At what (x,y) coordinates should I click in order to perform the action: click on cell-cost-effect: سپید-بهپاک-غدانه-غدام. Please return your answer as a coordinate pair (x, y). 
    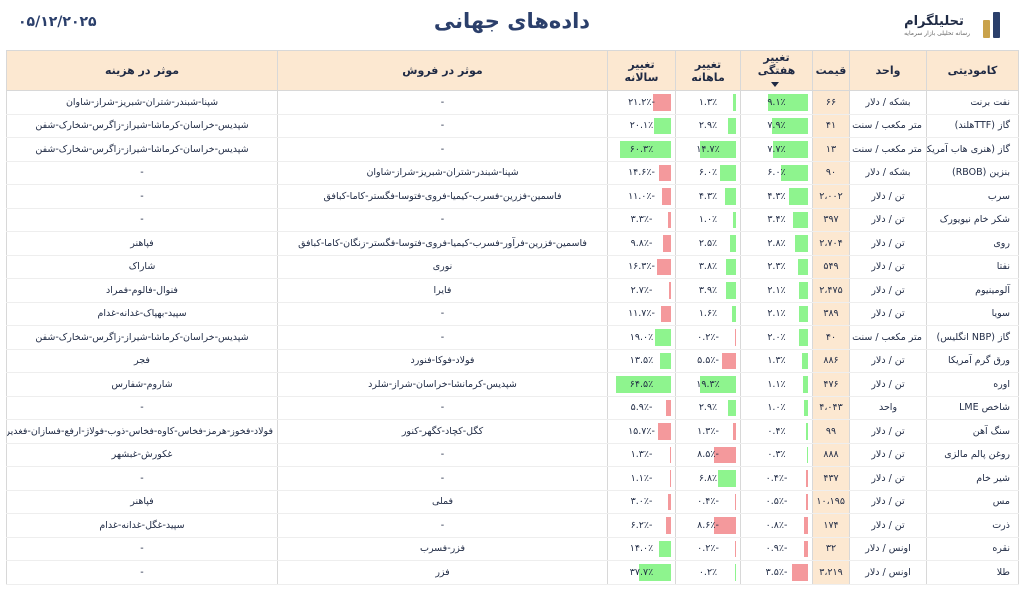
    Looking at the image, I should click on (142, 314).